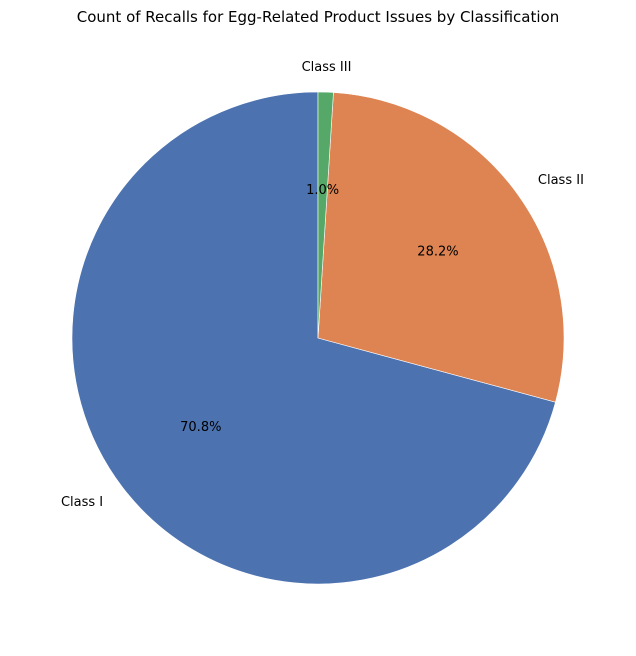  What do you see at coordinates (327, 67) in the screenshot?
I see `slice-label-class-iii: Class III` at bounding box center [327, 67].